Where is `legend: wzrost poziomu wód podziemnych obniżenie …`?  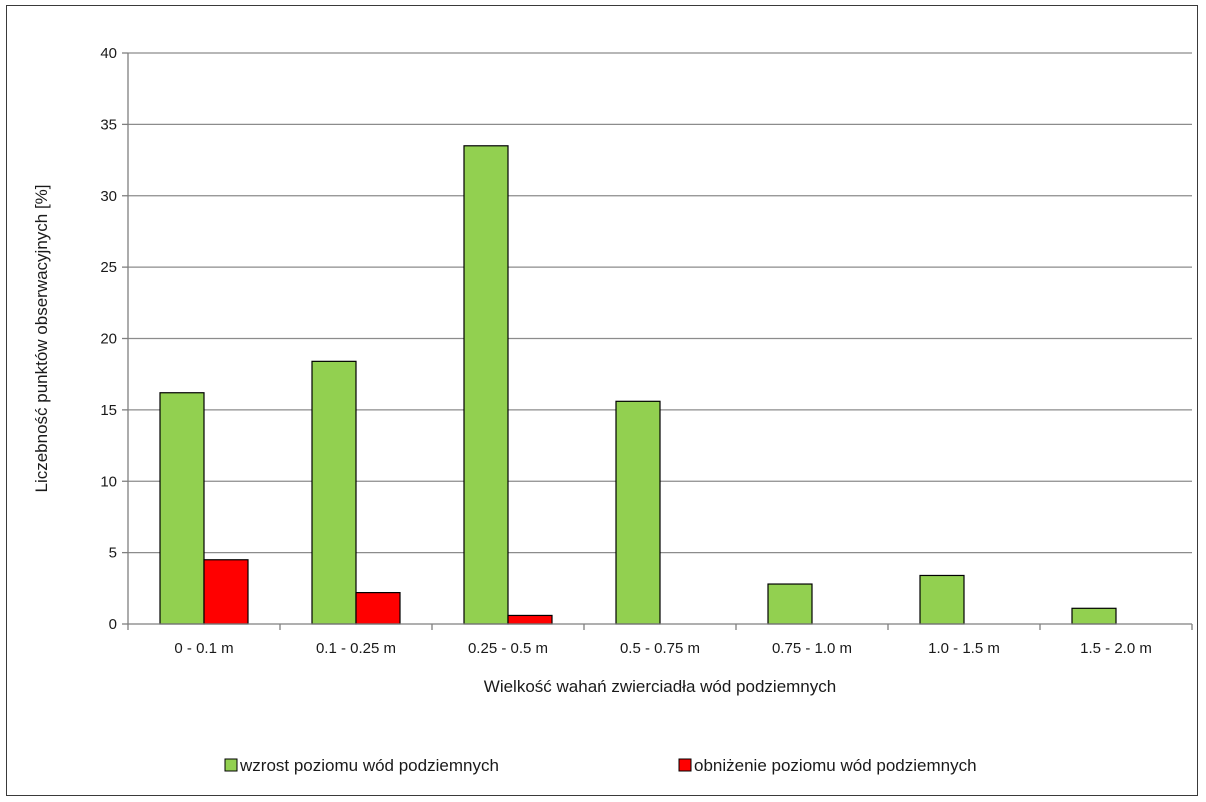 legend: wzrost poziomu wód podziemnych obniżenie … is located at coordinates (600, 765).